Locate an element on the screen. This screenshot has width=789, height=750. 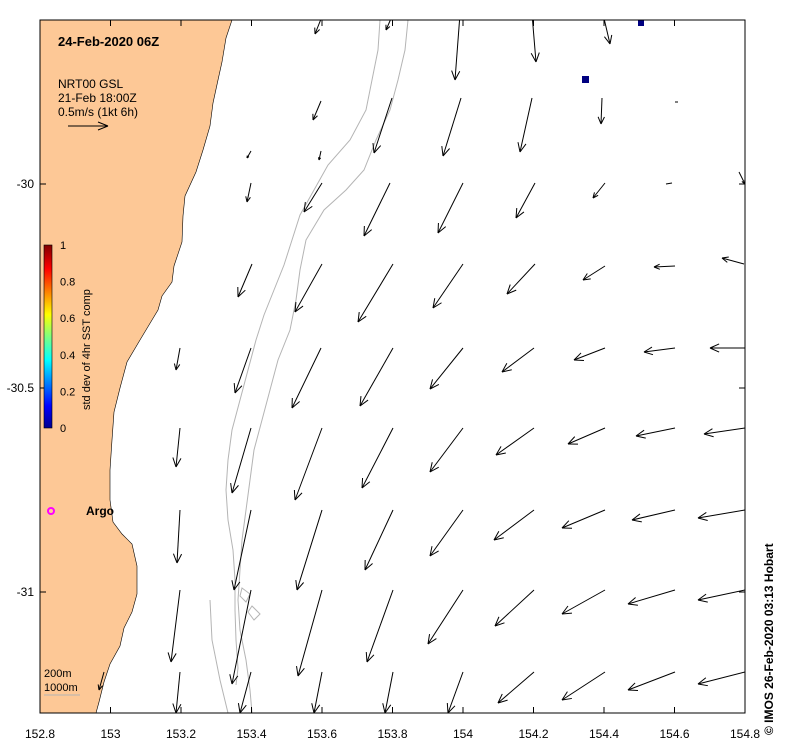
colorbar-label: std dev of 4hr SST comp is located at coordinates (87, 349).